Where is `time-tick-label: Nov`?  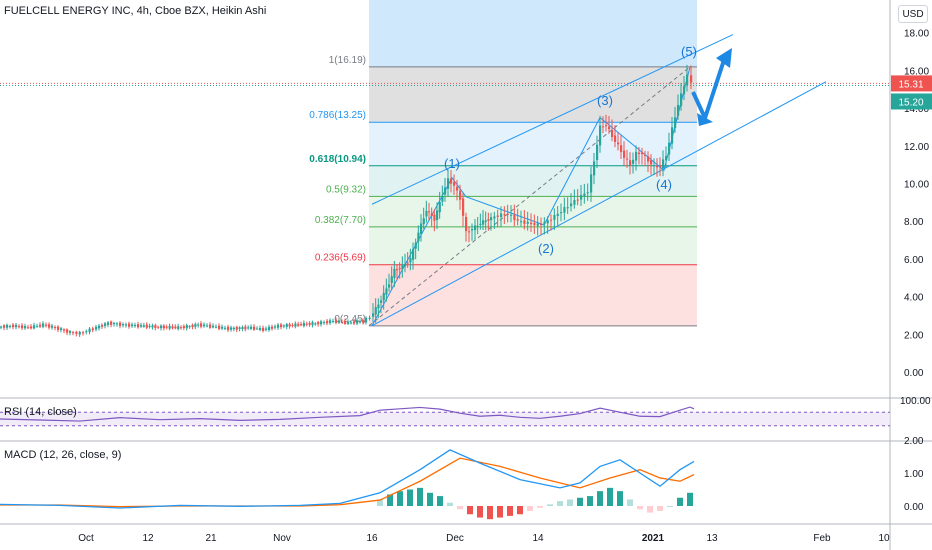
time-tick-label: Nov is located at coordinates (282, 538).